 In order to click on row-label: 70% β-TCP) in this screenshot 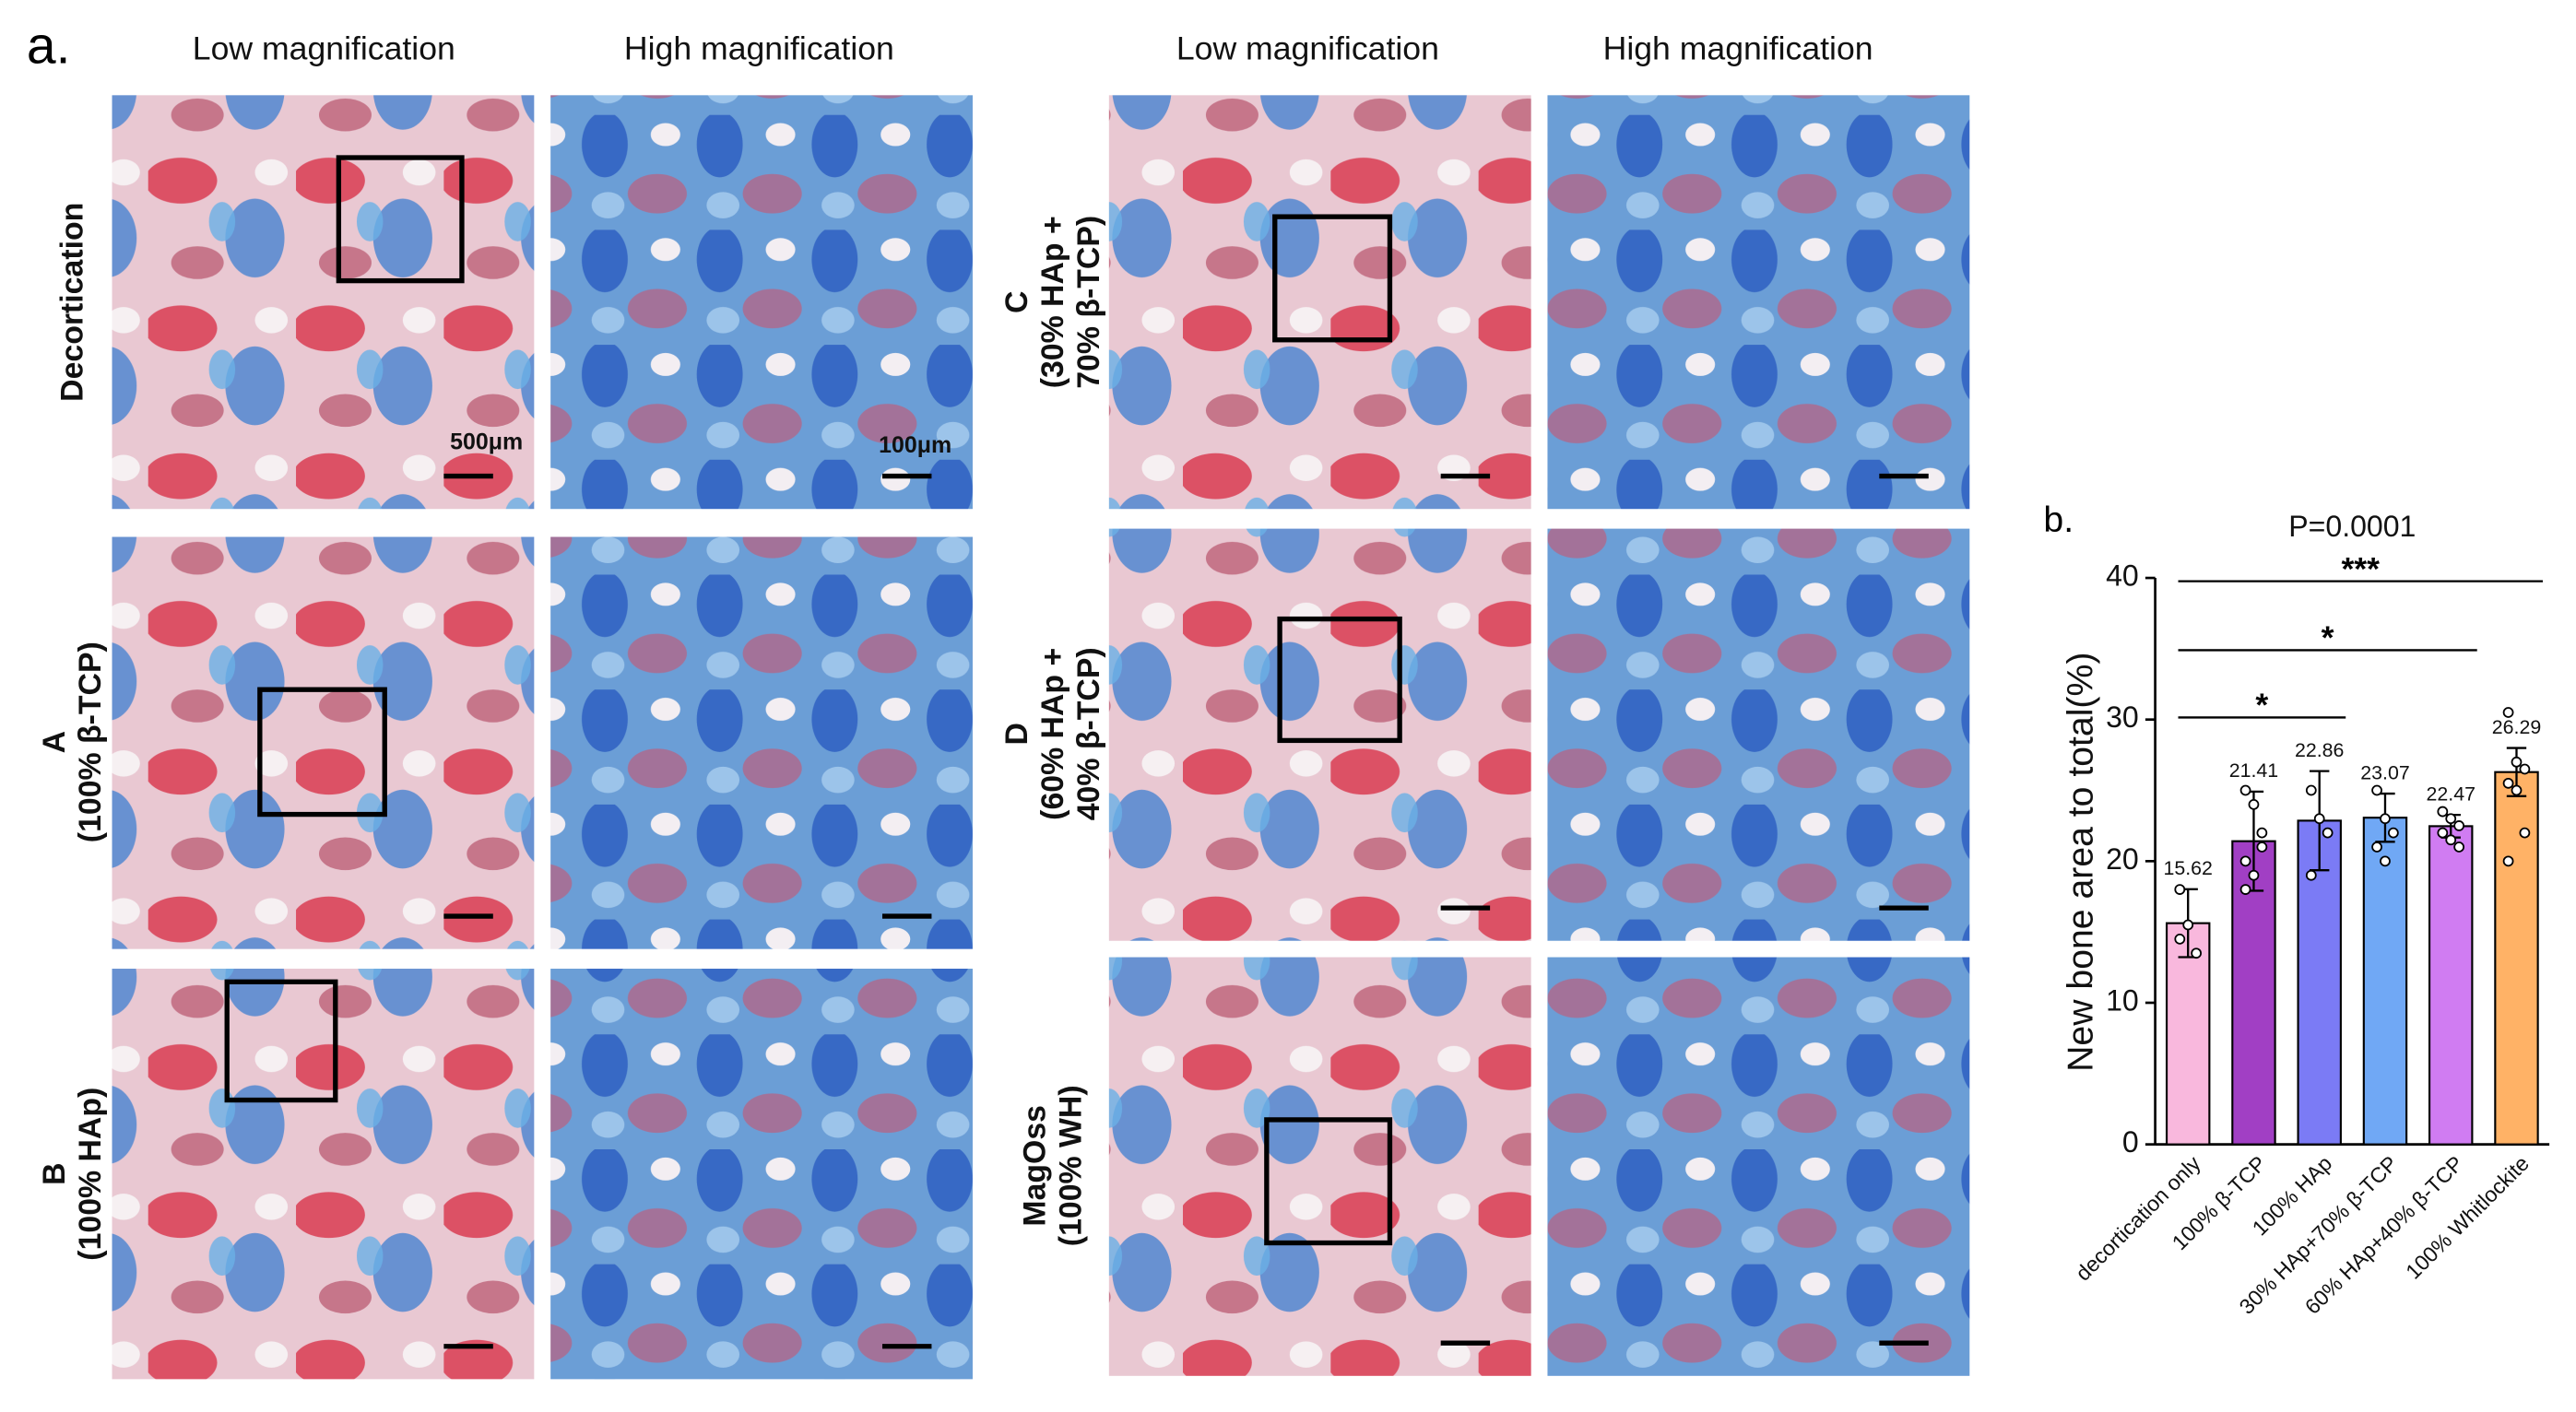, I will do `click(1088, 302)`.